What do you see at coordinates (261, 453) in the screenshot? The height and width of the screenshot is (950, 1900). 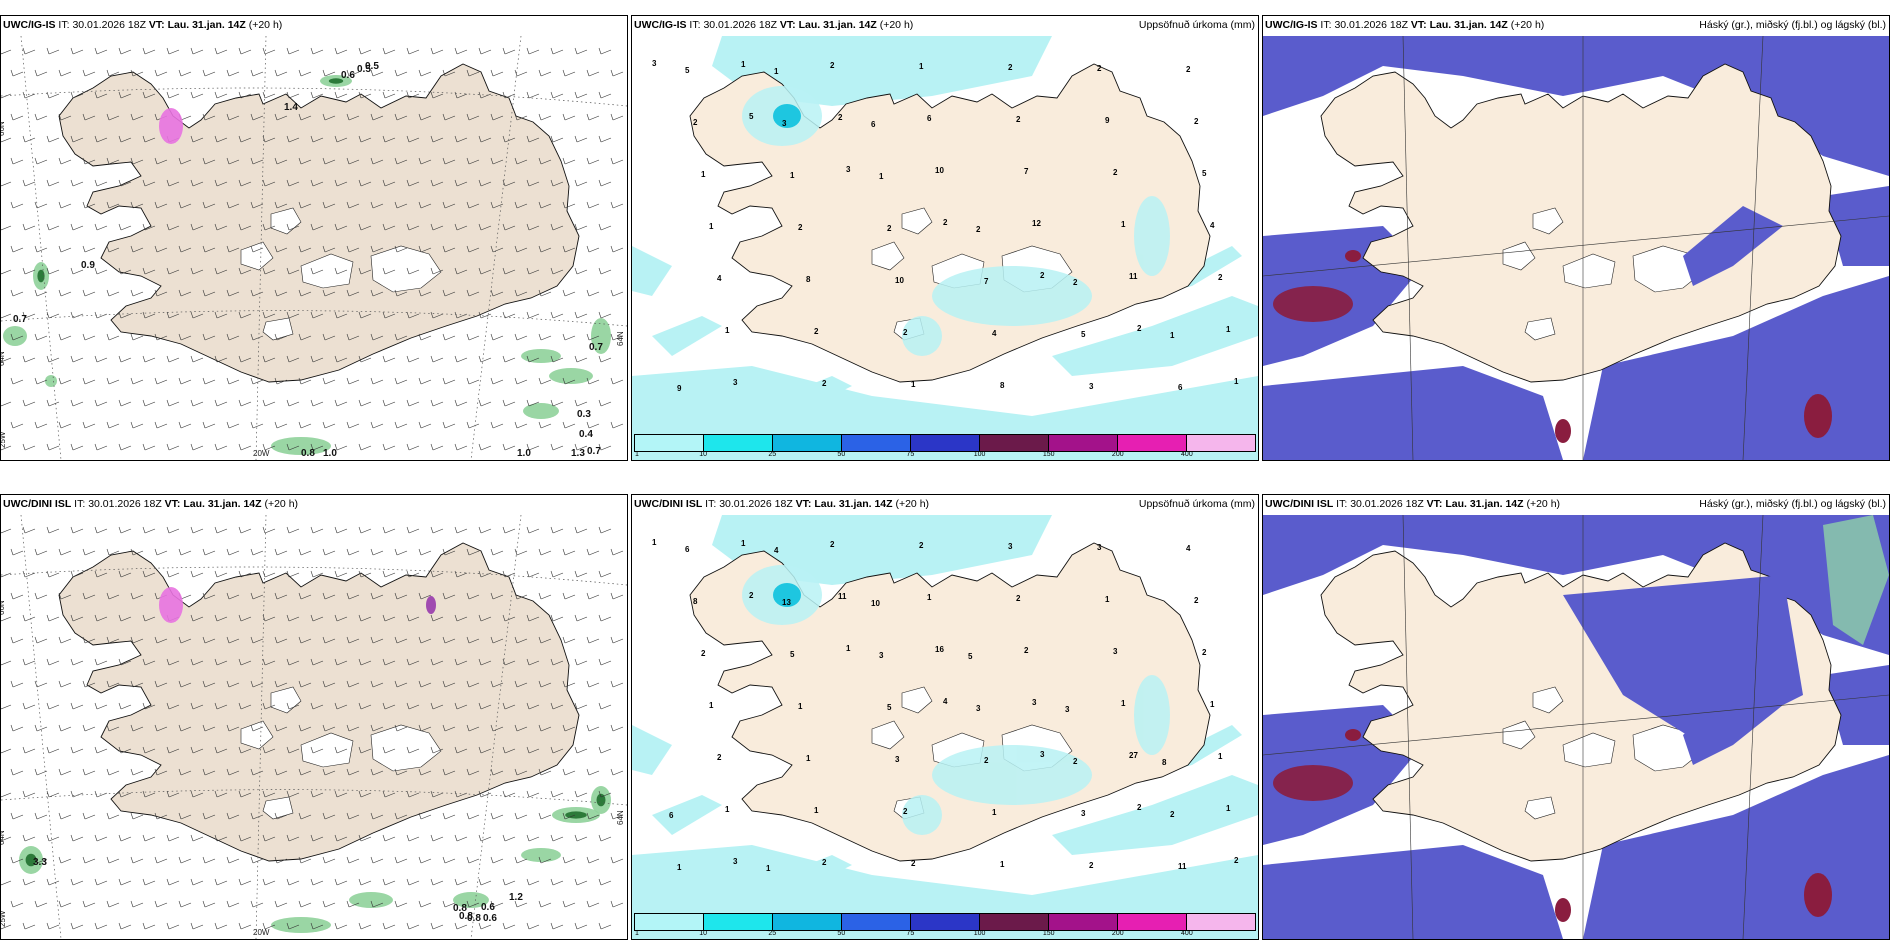 I see `lon-label: 20W` at bounding box center [261, 453].